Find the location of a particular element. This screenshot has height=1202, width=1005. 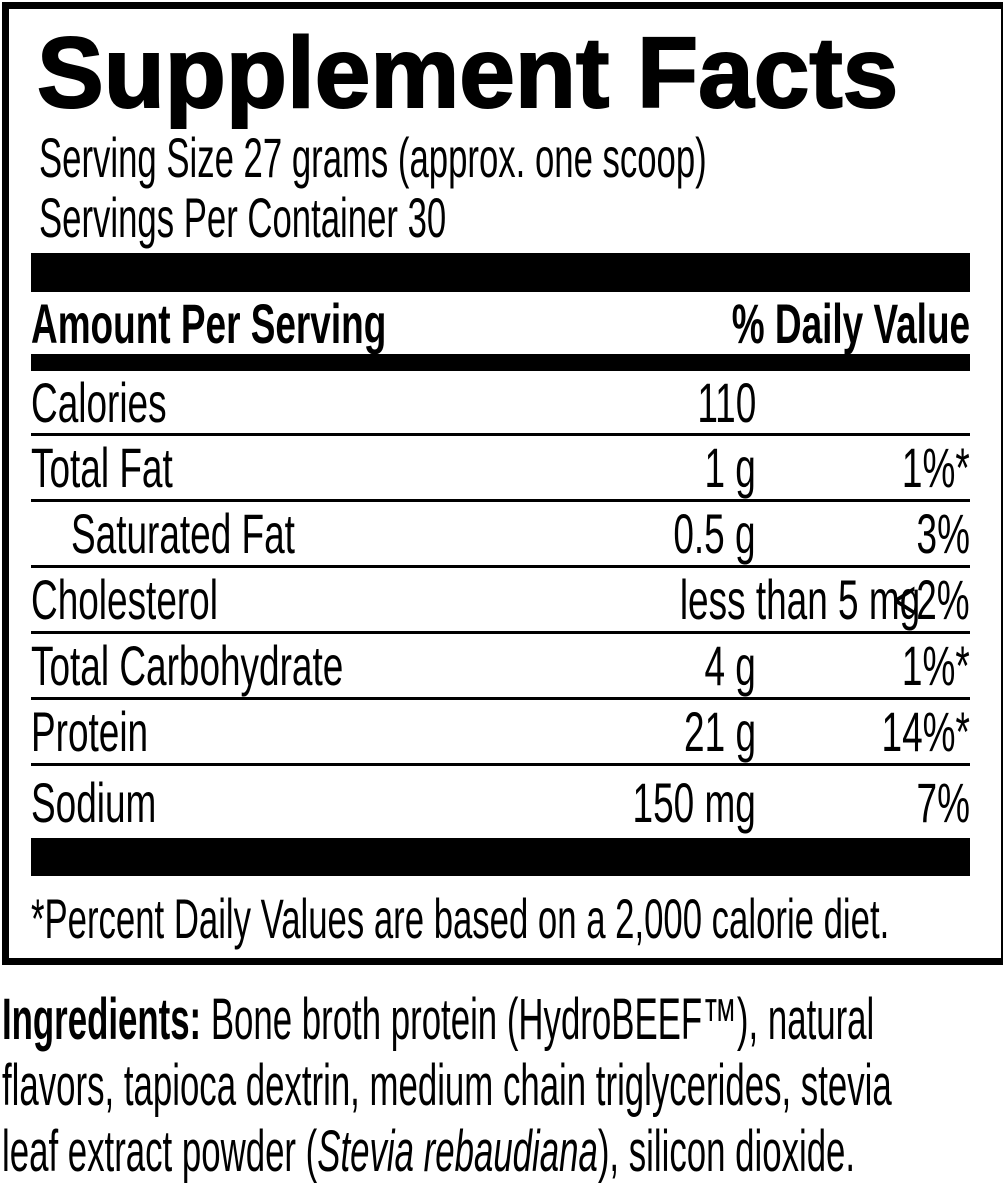

nutrient-amount: 0.5 g is located at coordinates (714, 533).